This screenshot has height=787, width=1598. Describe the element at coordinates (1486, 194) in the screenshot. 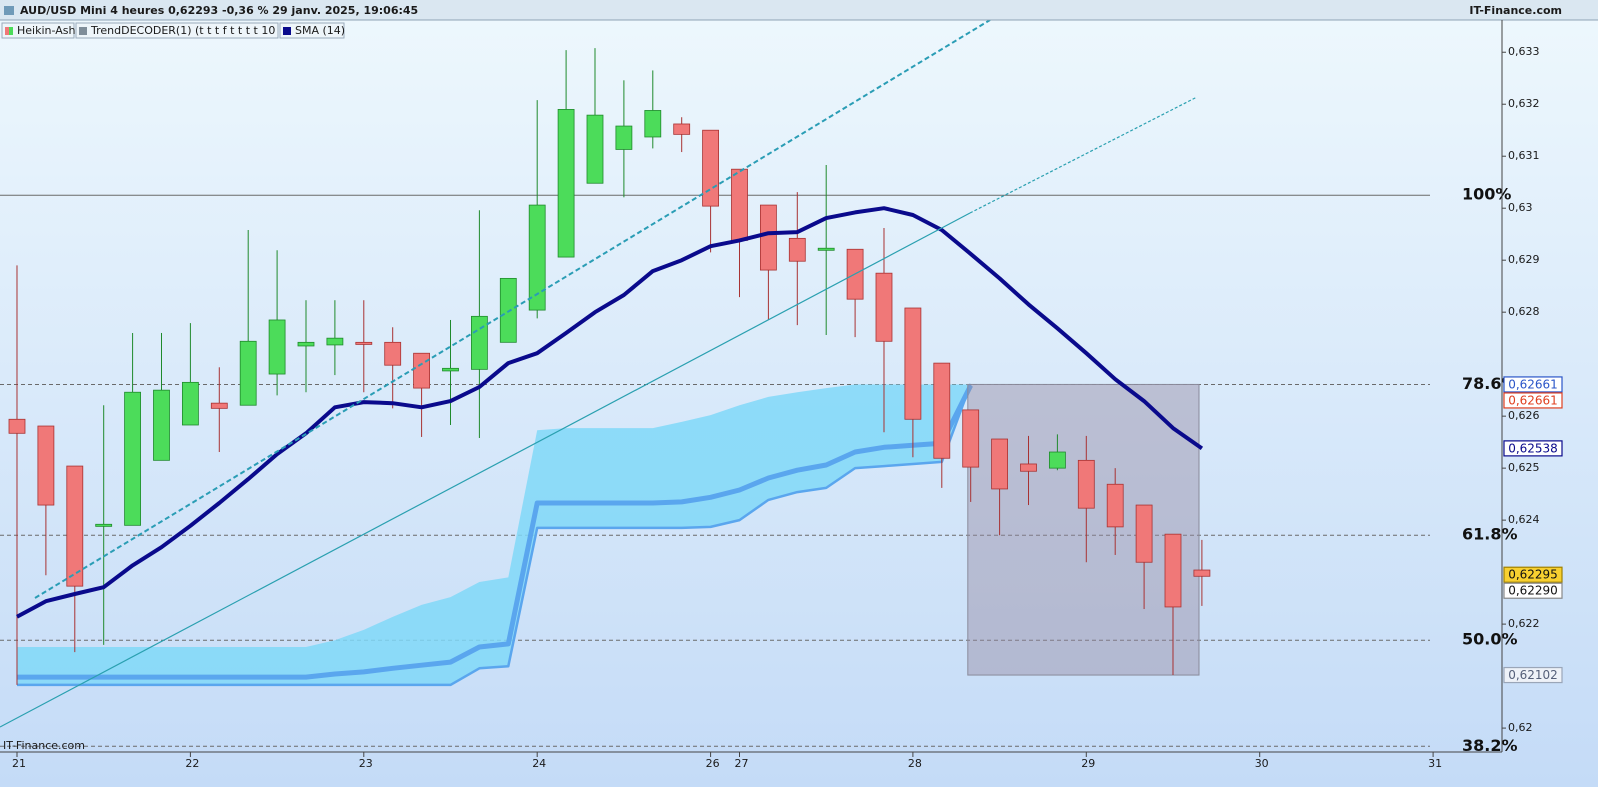

I see `level-label: 100%` at that location.